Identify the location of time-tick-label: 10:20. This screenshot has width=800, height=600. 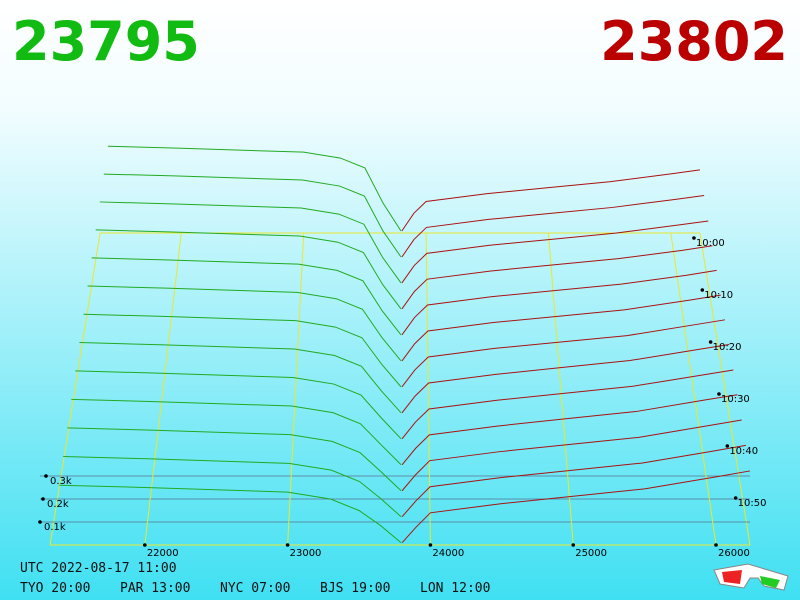
(727, 347).